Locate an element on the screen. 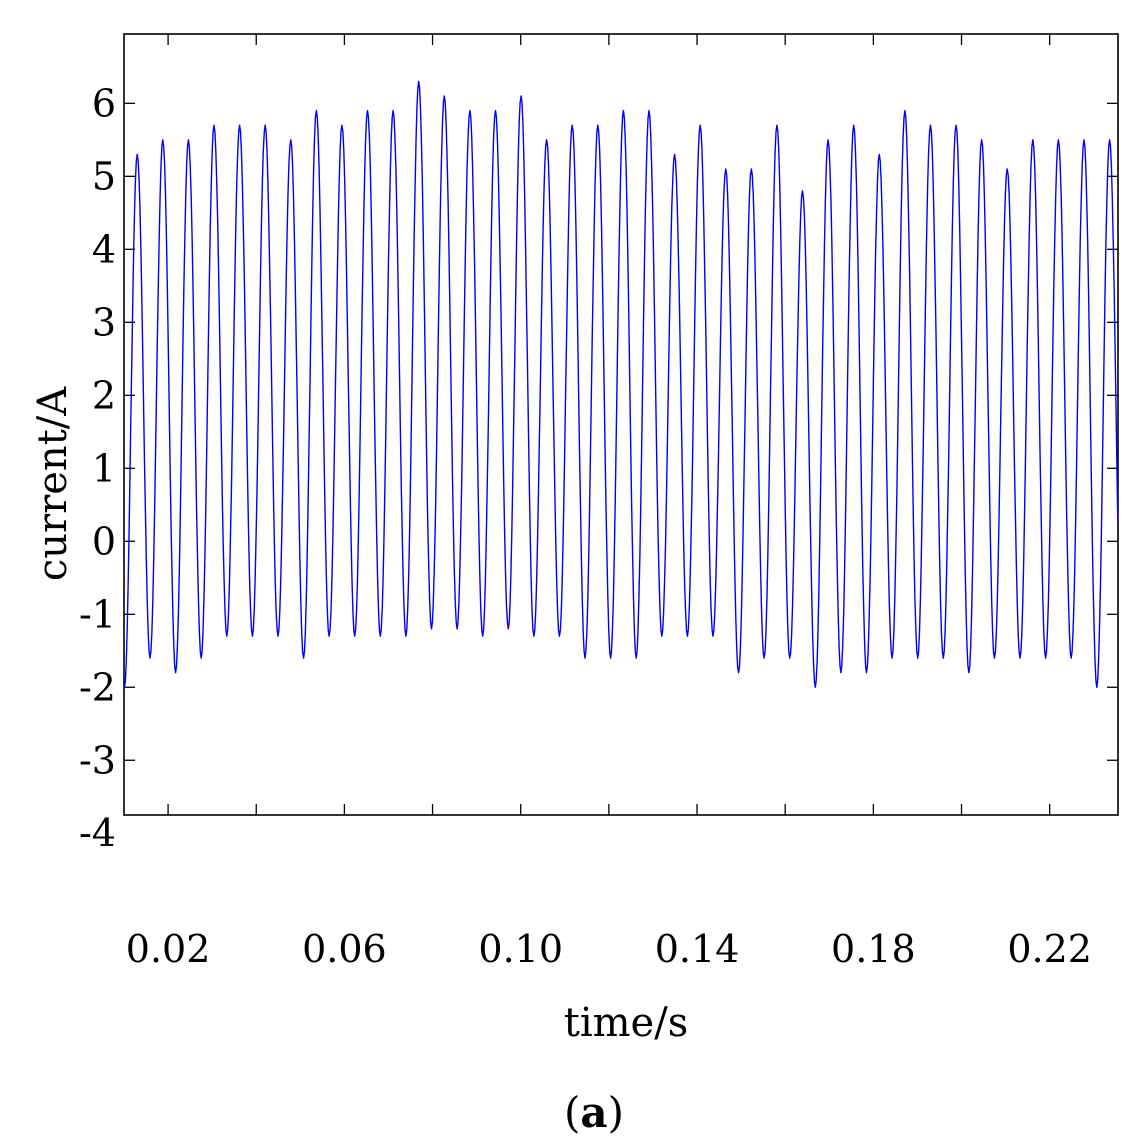 Image resolution: width=1144 pixels, height=1142 pixels. x-tick-label: 0.02 is located at coordinates (168, 949).